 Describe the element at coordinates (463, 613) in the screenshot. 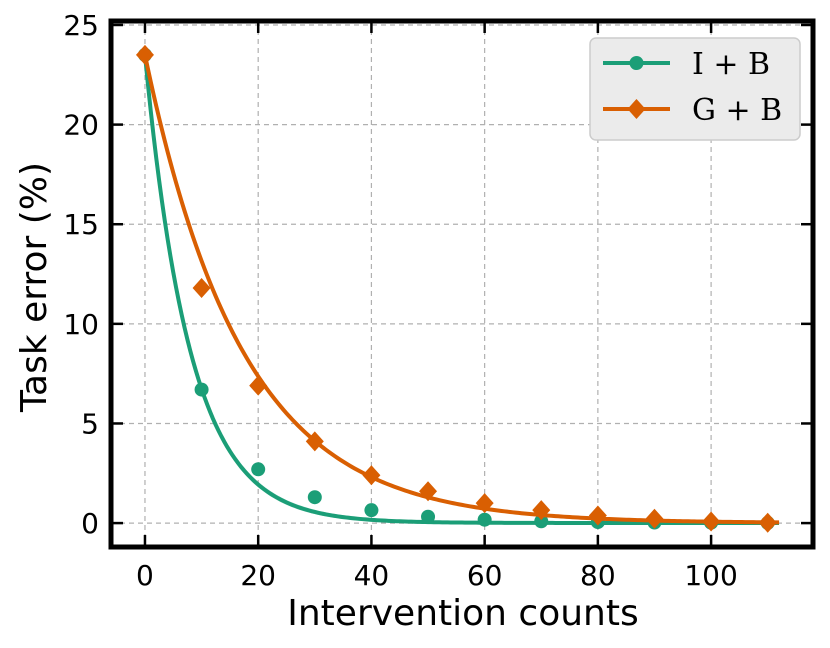

I see `x-axis-title: Intervention counts` at that location.